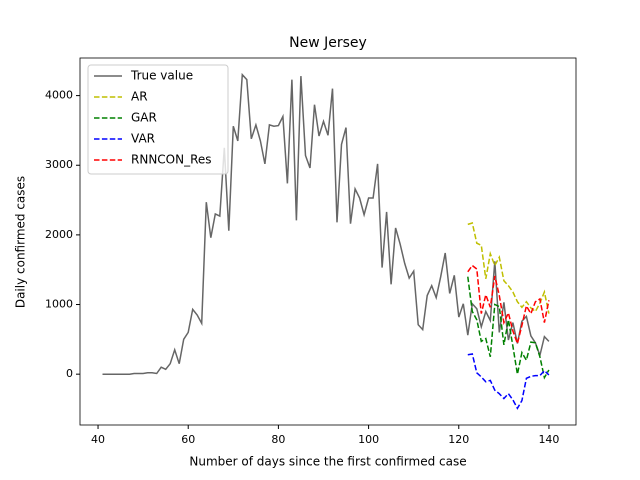  I want to click on x-tick-label: 40, so click(98, 439).